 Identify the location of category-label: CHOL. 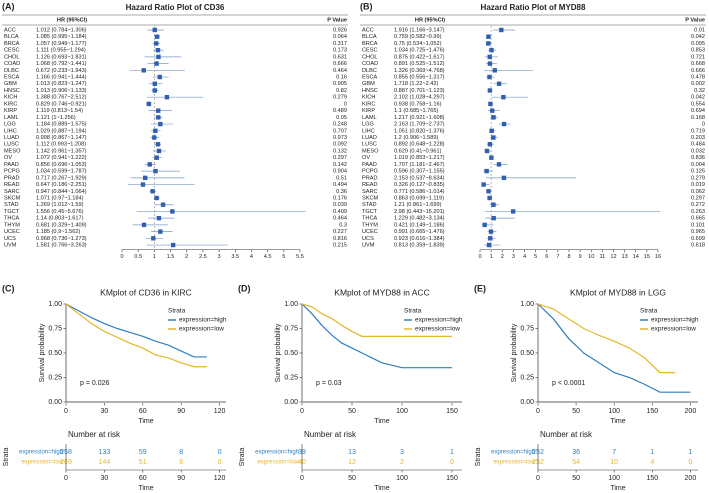
(370, 57).